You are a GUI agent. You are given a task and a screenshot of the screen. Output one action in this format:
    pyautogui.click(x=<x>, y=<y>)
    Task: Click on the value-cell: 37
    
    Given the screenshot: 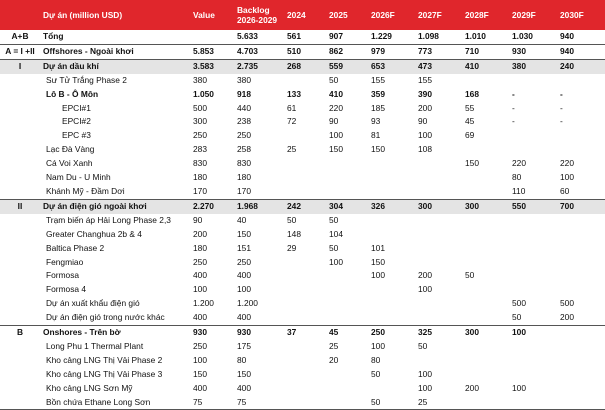 What is the action you would take?
    pyautogui.click(x=305, y=332)
    